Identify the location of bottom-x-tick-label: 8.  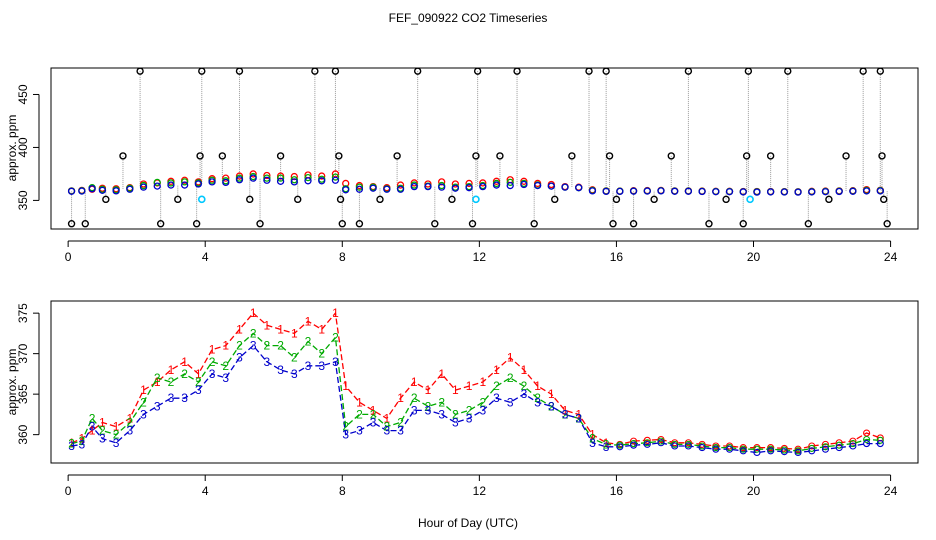
(342, 491).